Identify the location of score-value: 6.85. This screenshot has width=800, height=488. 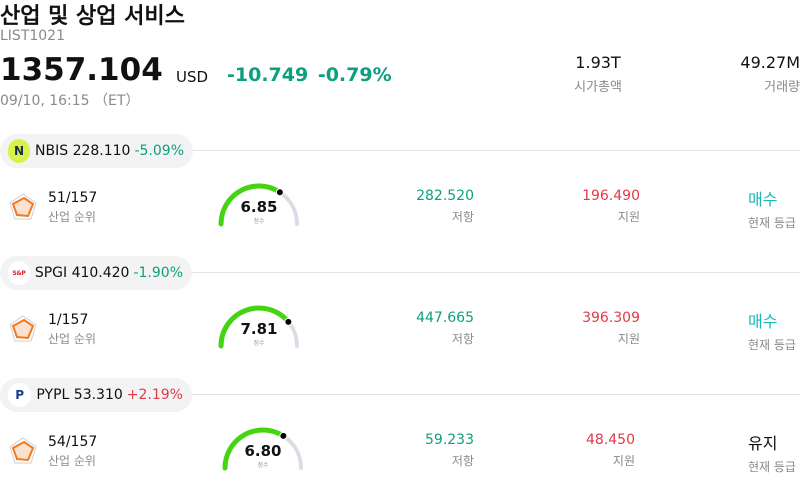
(259, 207).